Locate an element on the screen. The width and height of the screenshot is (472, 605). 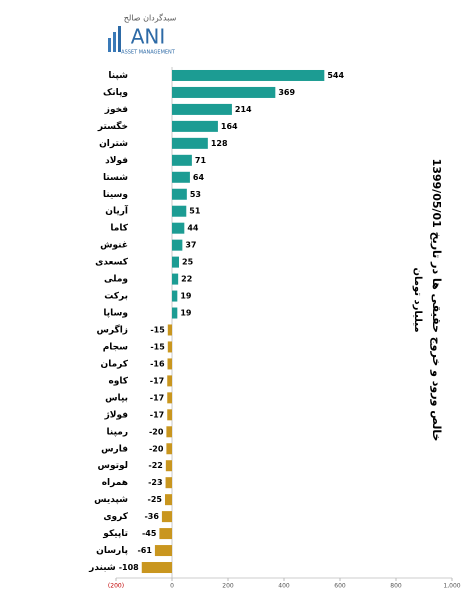
category-label: وسینا is located at coordinates (115, 195).